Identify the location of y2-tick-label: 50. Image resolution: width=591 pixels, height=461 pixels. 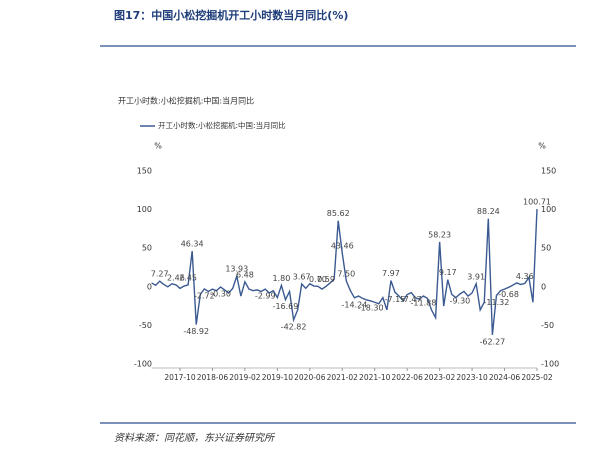
(546, 248).